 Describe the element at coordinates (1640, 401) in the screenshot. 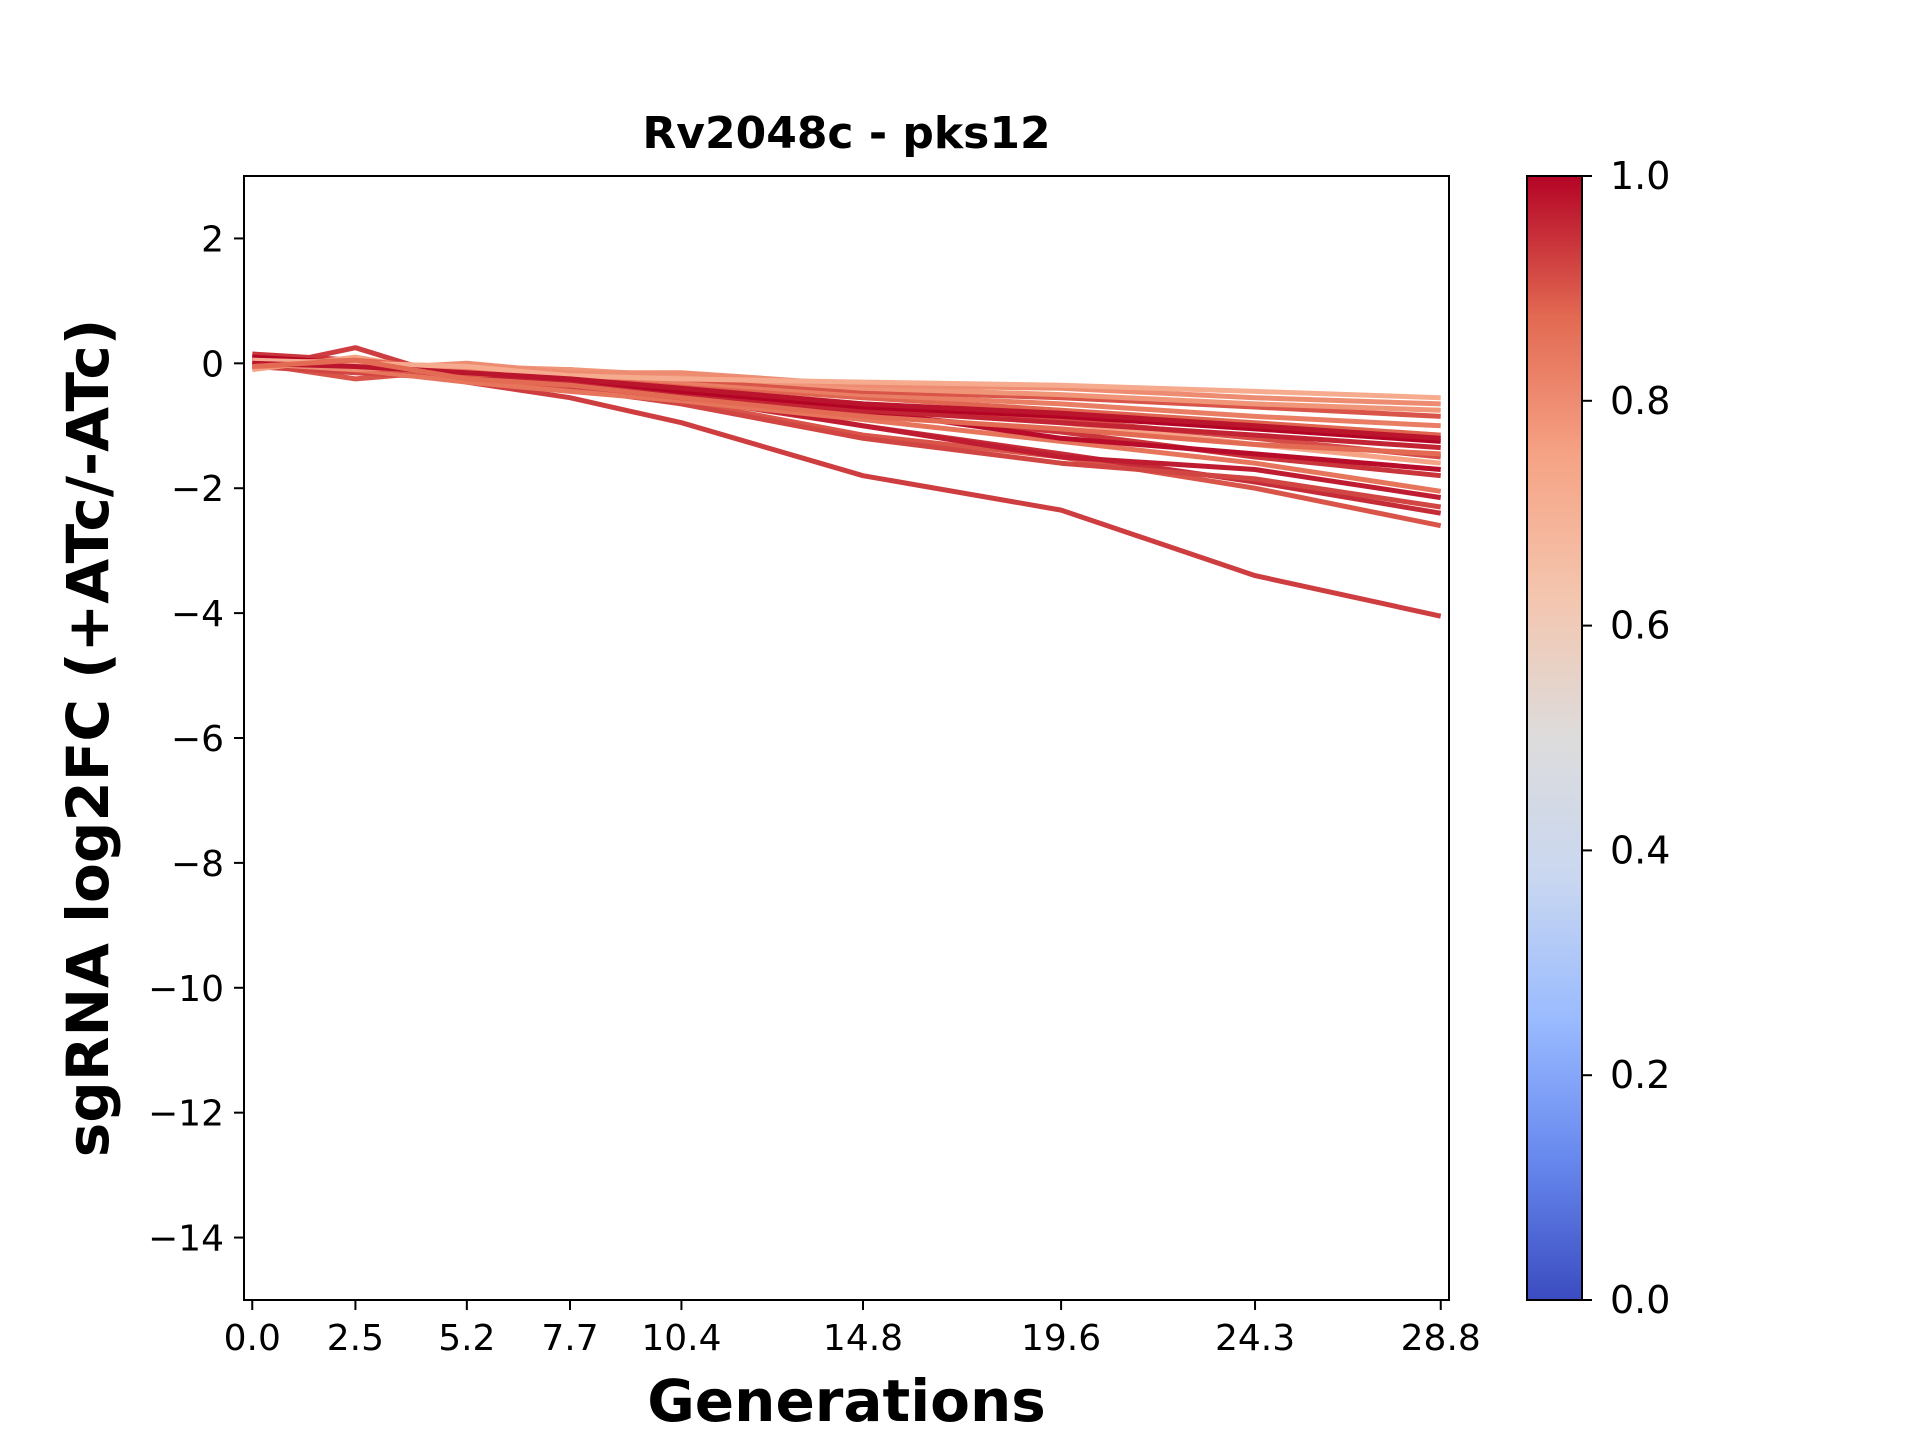

I see `colorbar-tick-label: 0.8` at that location.